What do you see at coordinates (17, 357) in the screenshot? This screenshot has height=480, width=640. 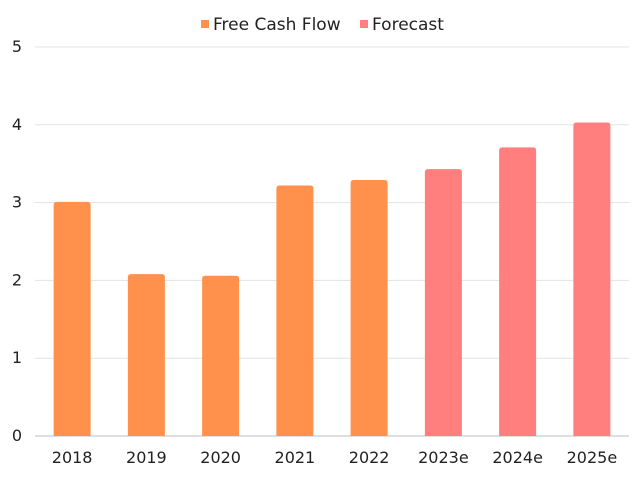 I see `y-tick-label: 1` at bounding box center [17, 357].